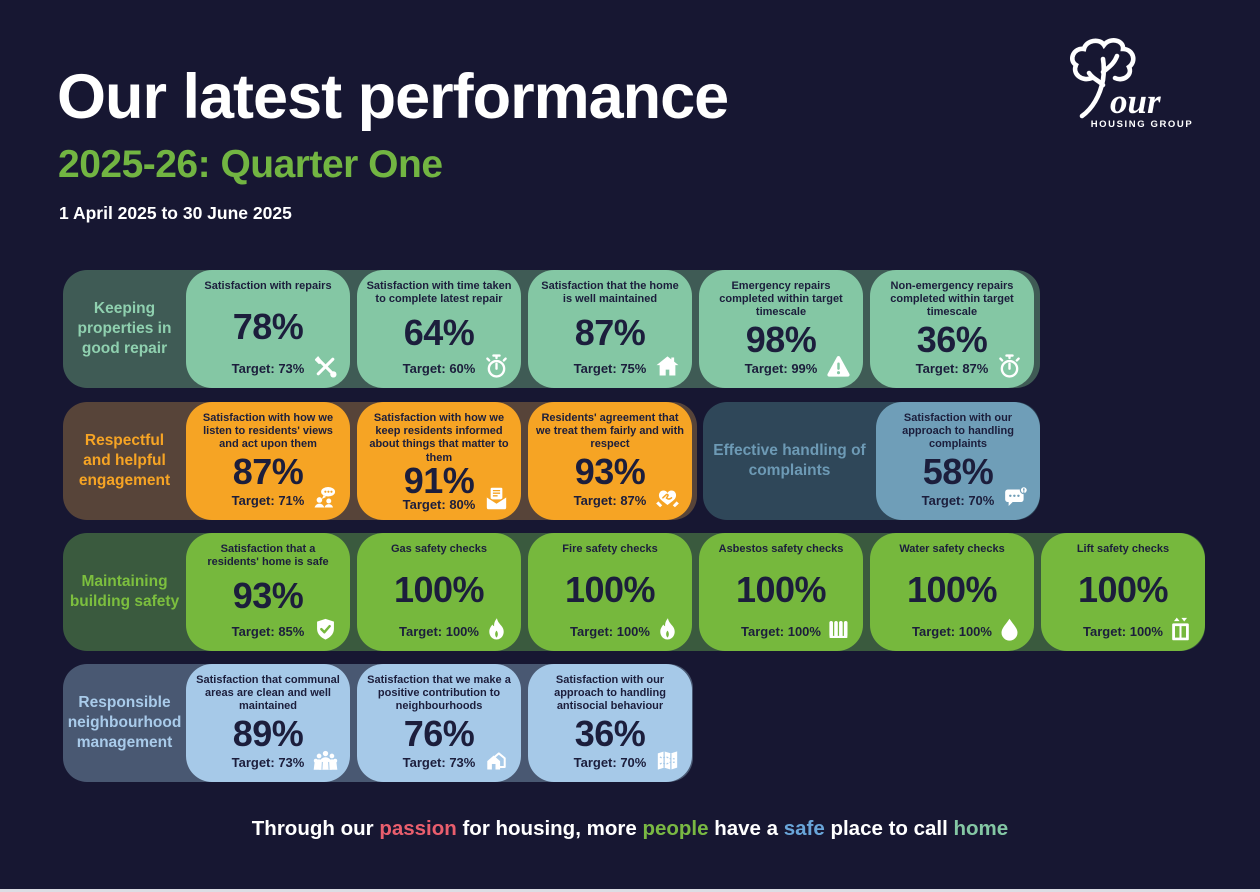 The image size is (1260, 892). What do you see at coordinates (667, 760) in the screenshot?
I see `map-icon` at bounding box center [667, 760].